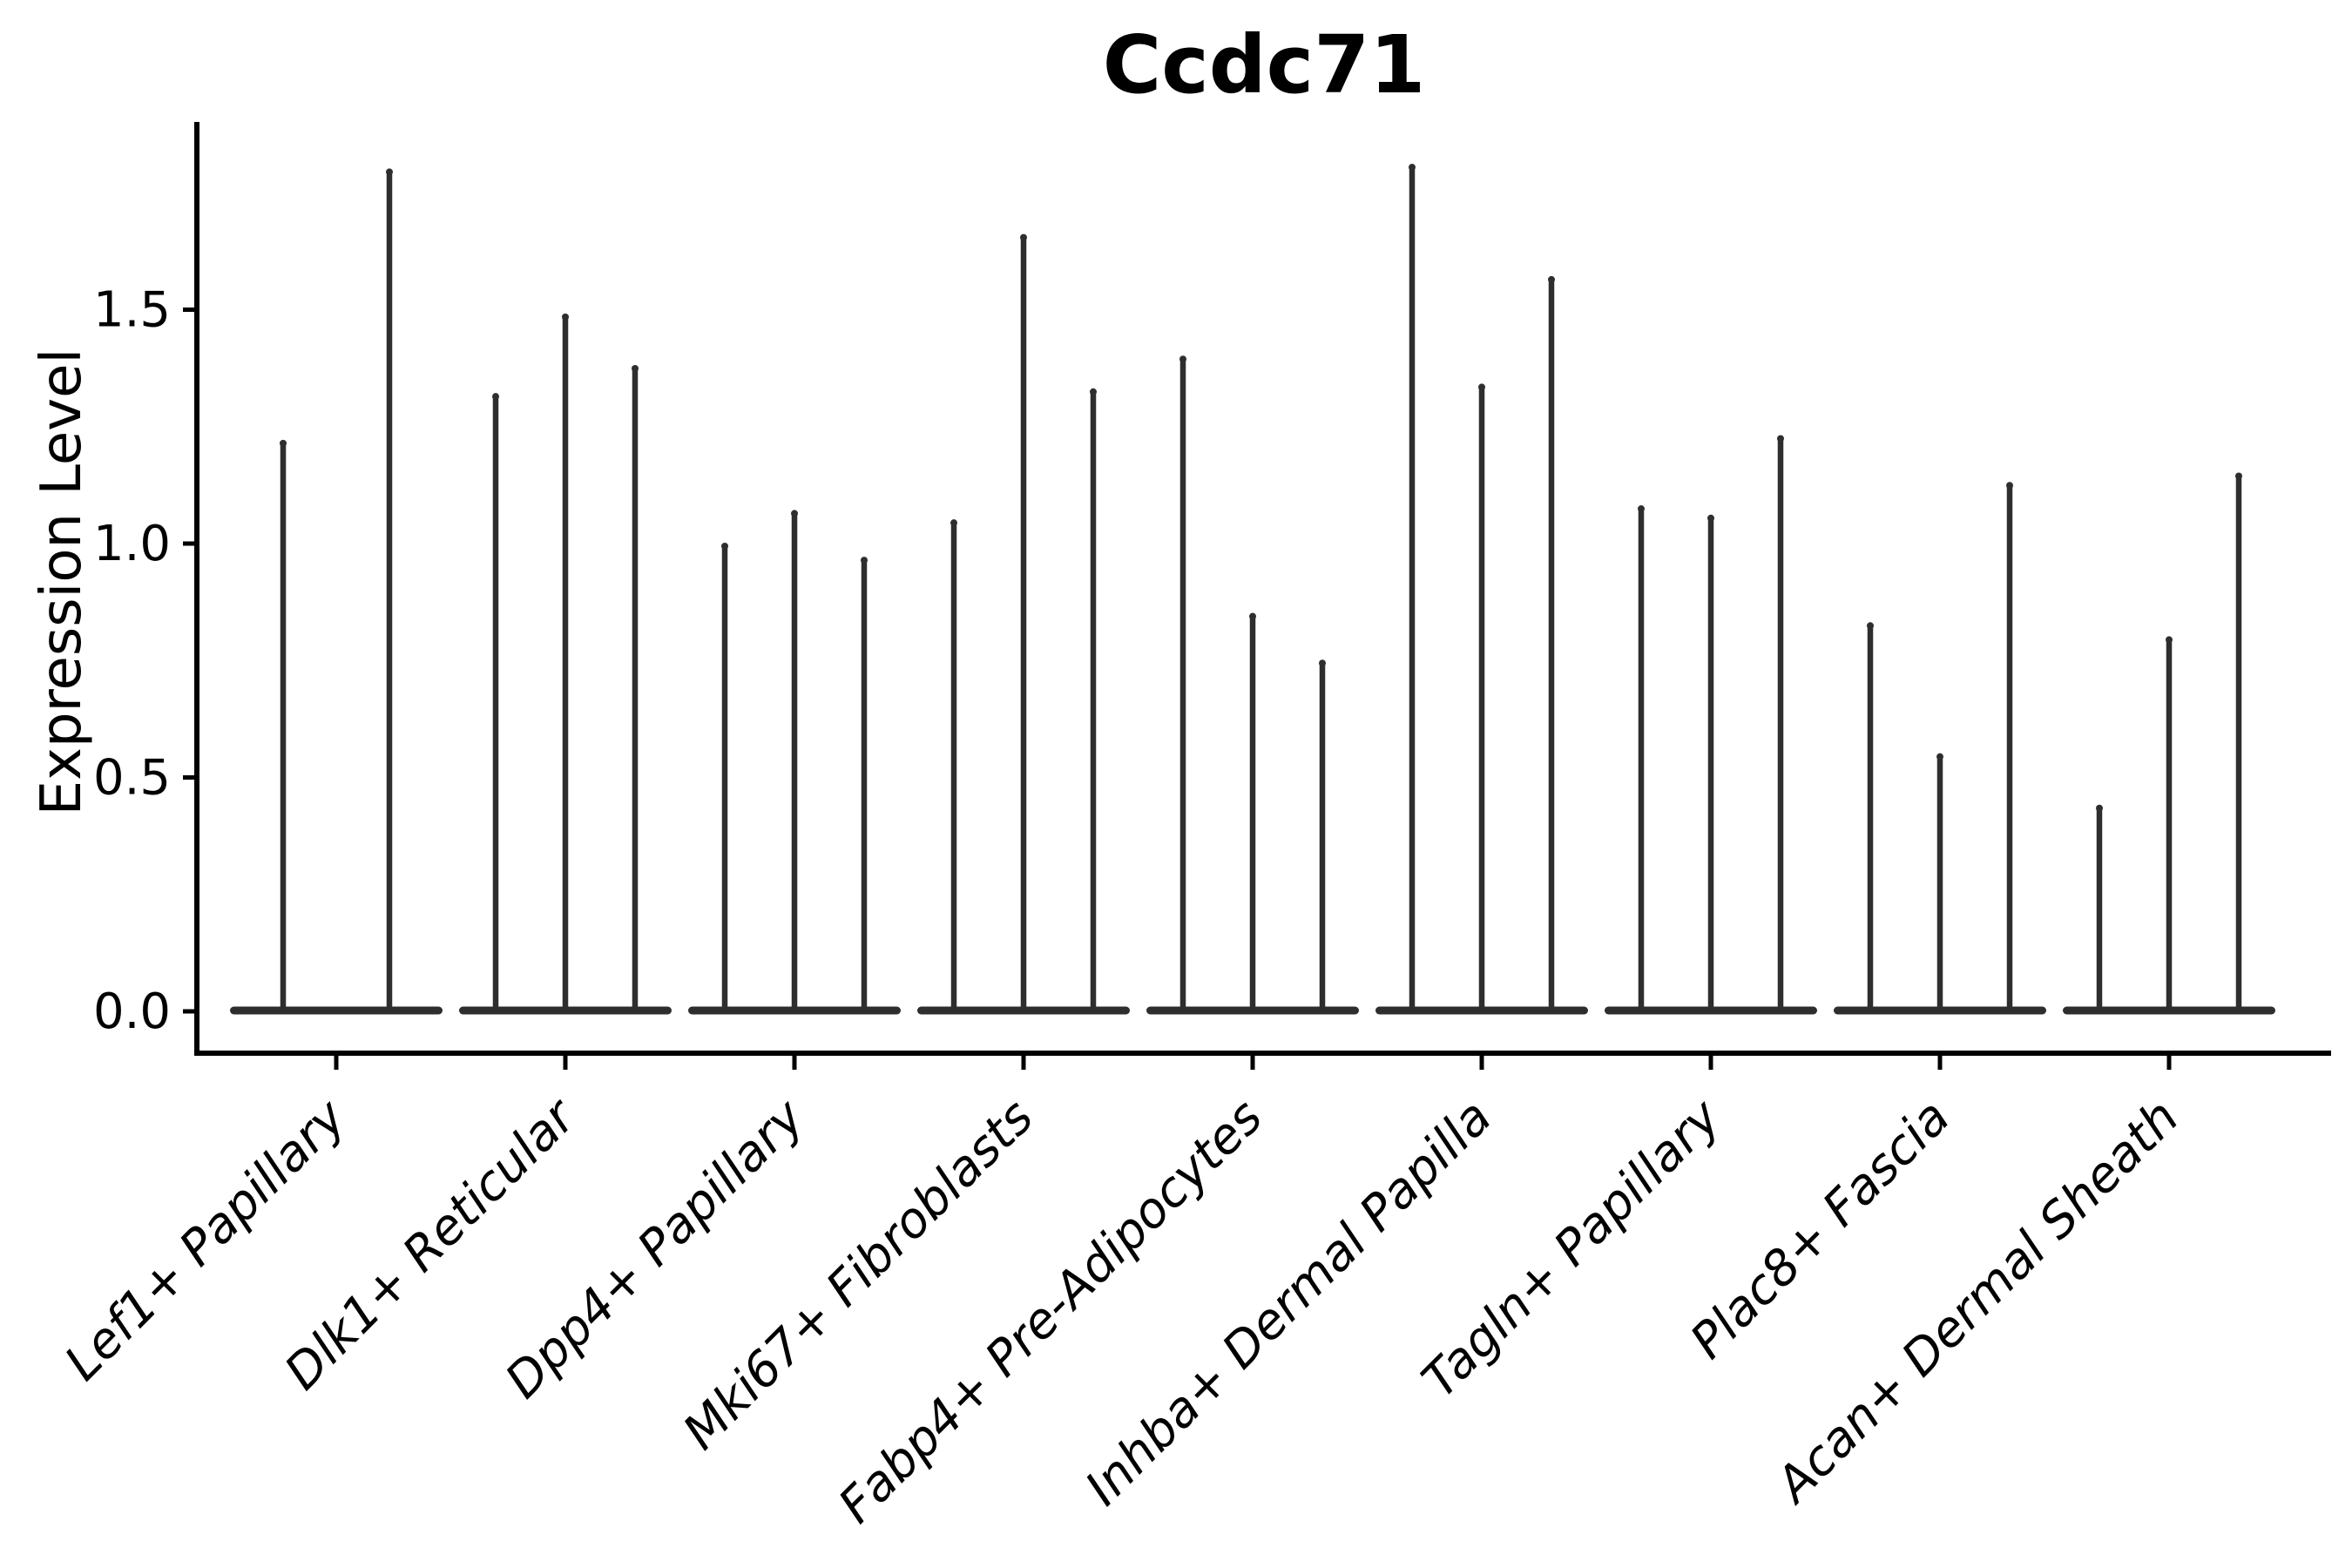 The width and height of the screenshot is (2352, 1568). Describe the element at coordinates (336, 1011) in the screenshot. I see `violin-base` at that location.